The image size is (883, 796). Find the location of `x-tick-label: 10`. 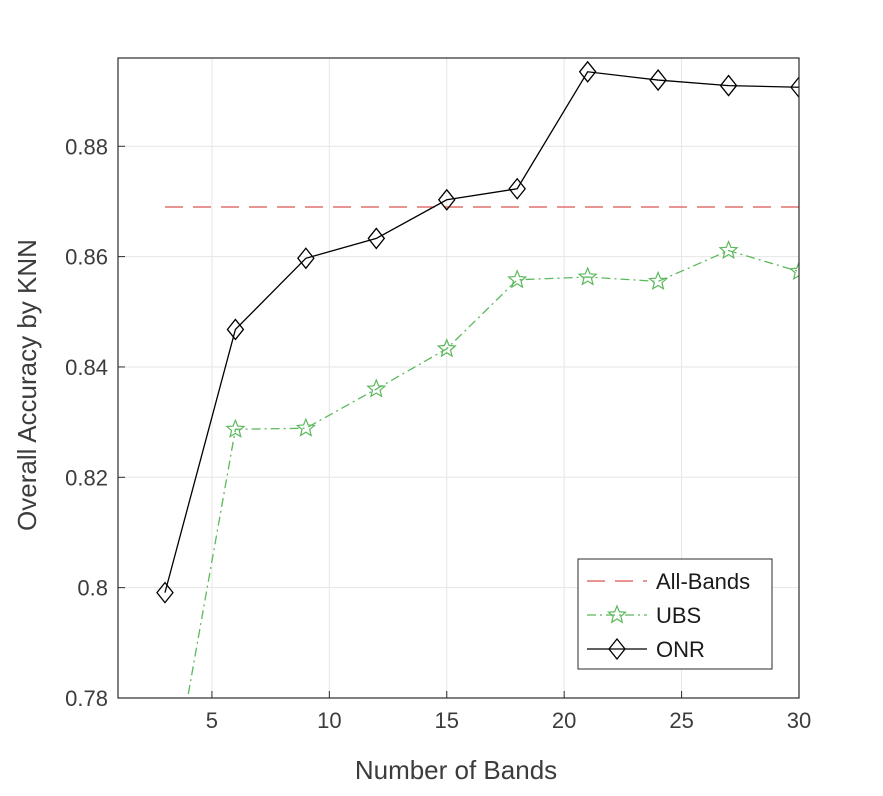

x-tick-label: 10 is located at coordinates (329, 720).